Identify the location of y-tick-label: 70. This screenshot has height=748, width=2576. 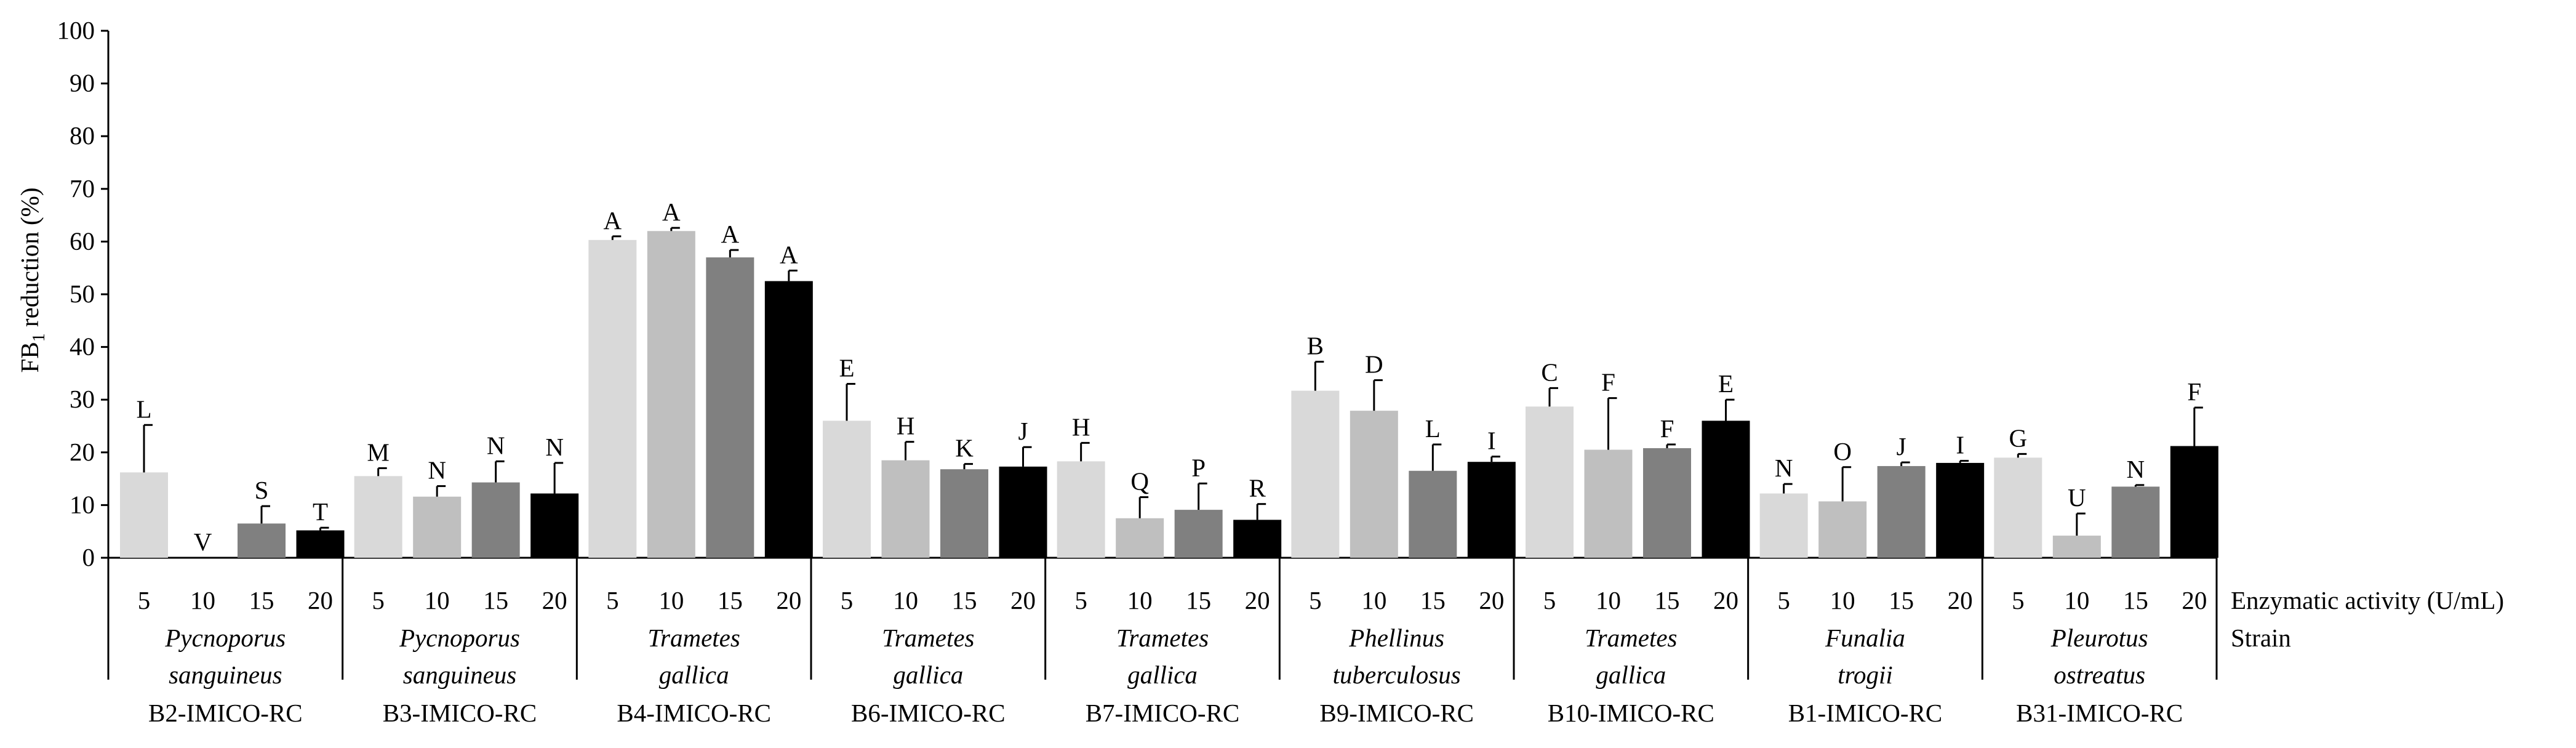
(82, 188).